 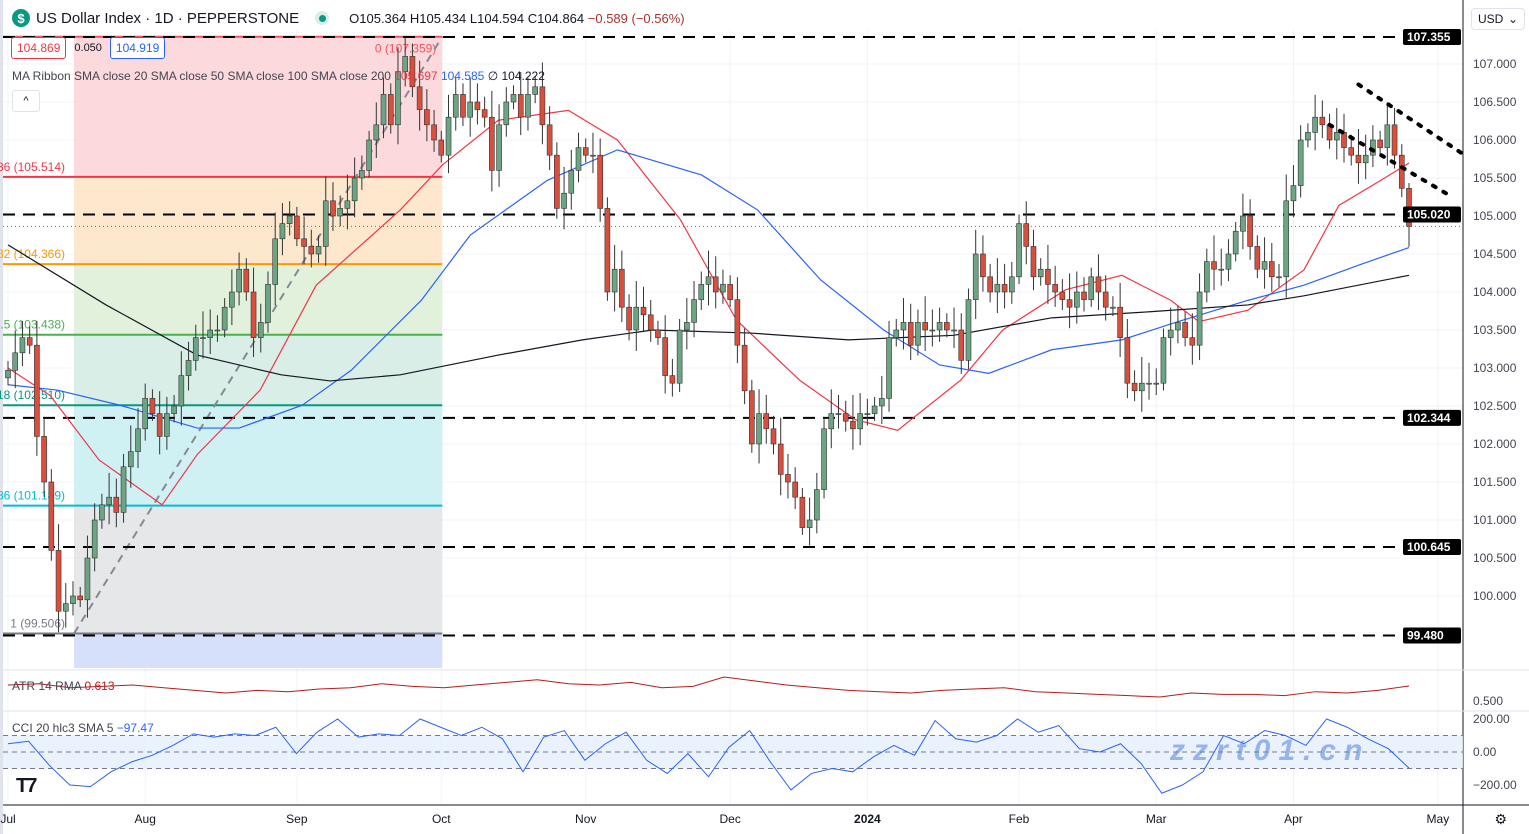 I want to click on time-tick-label: Jul, so click(x=7, y=819).